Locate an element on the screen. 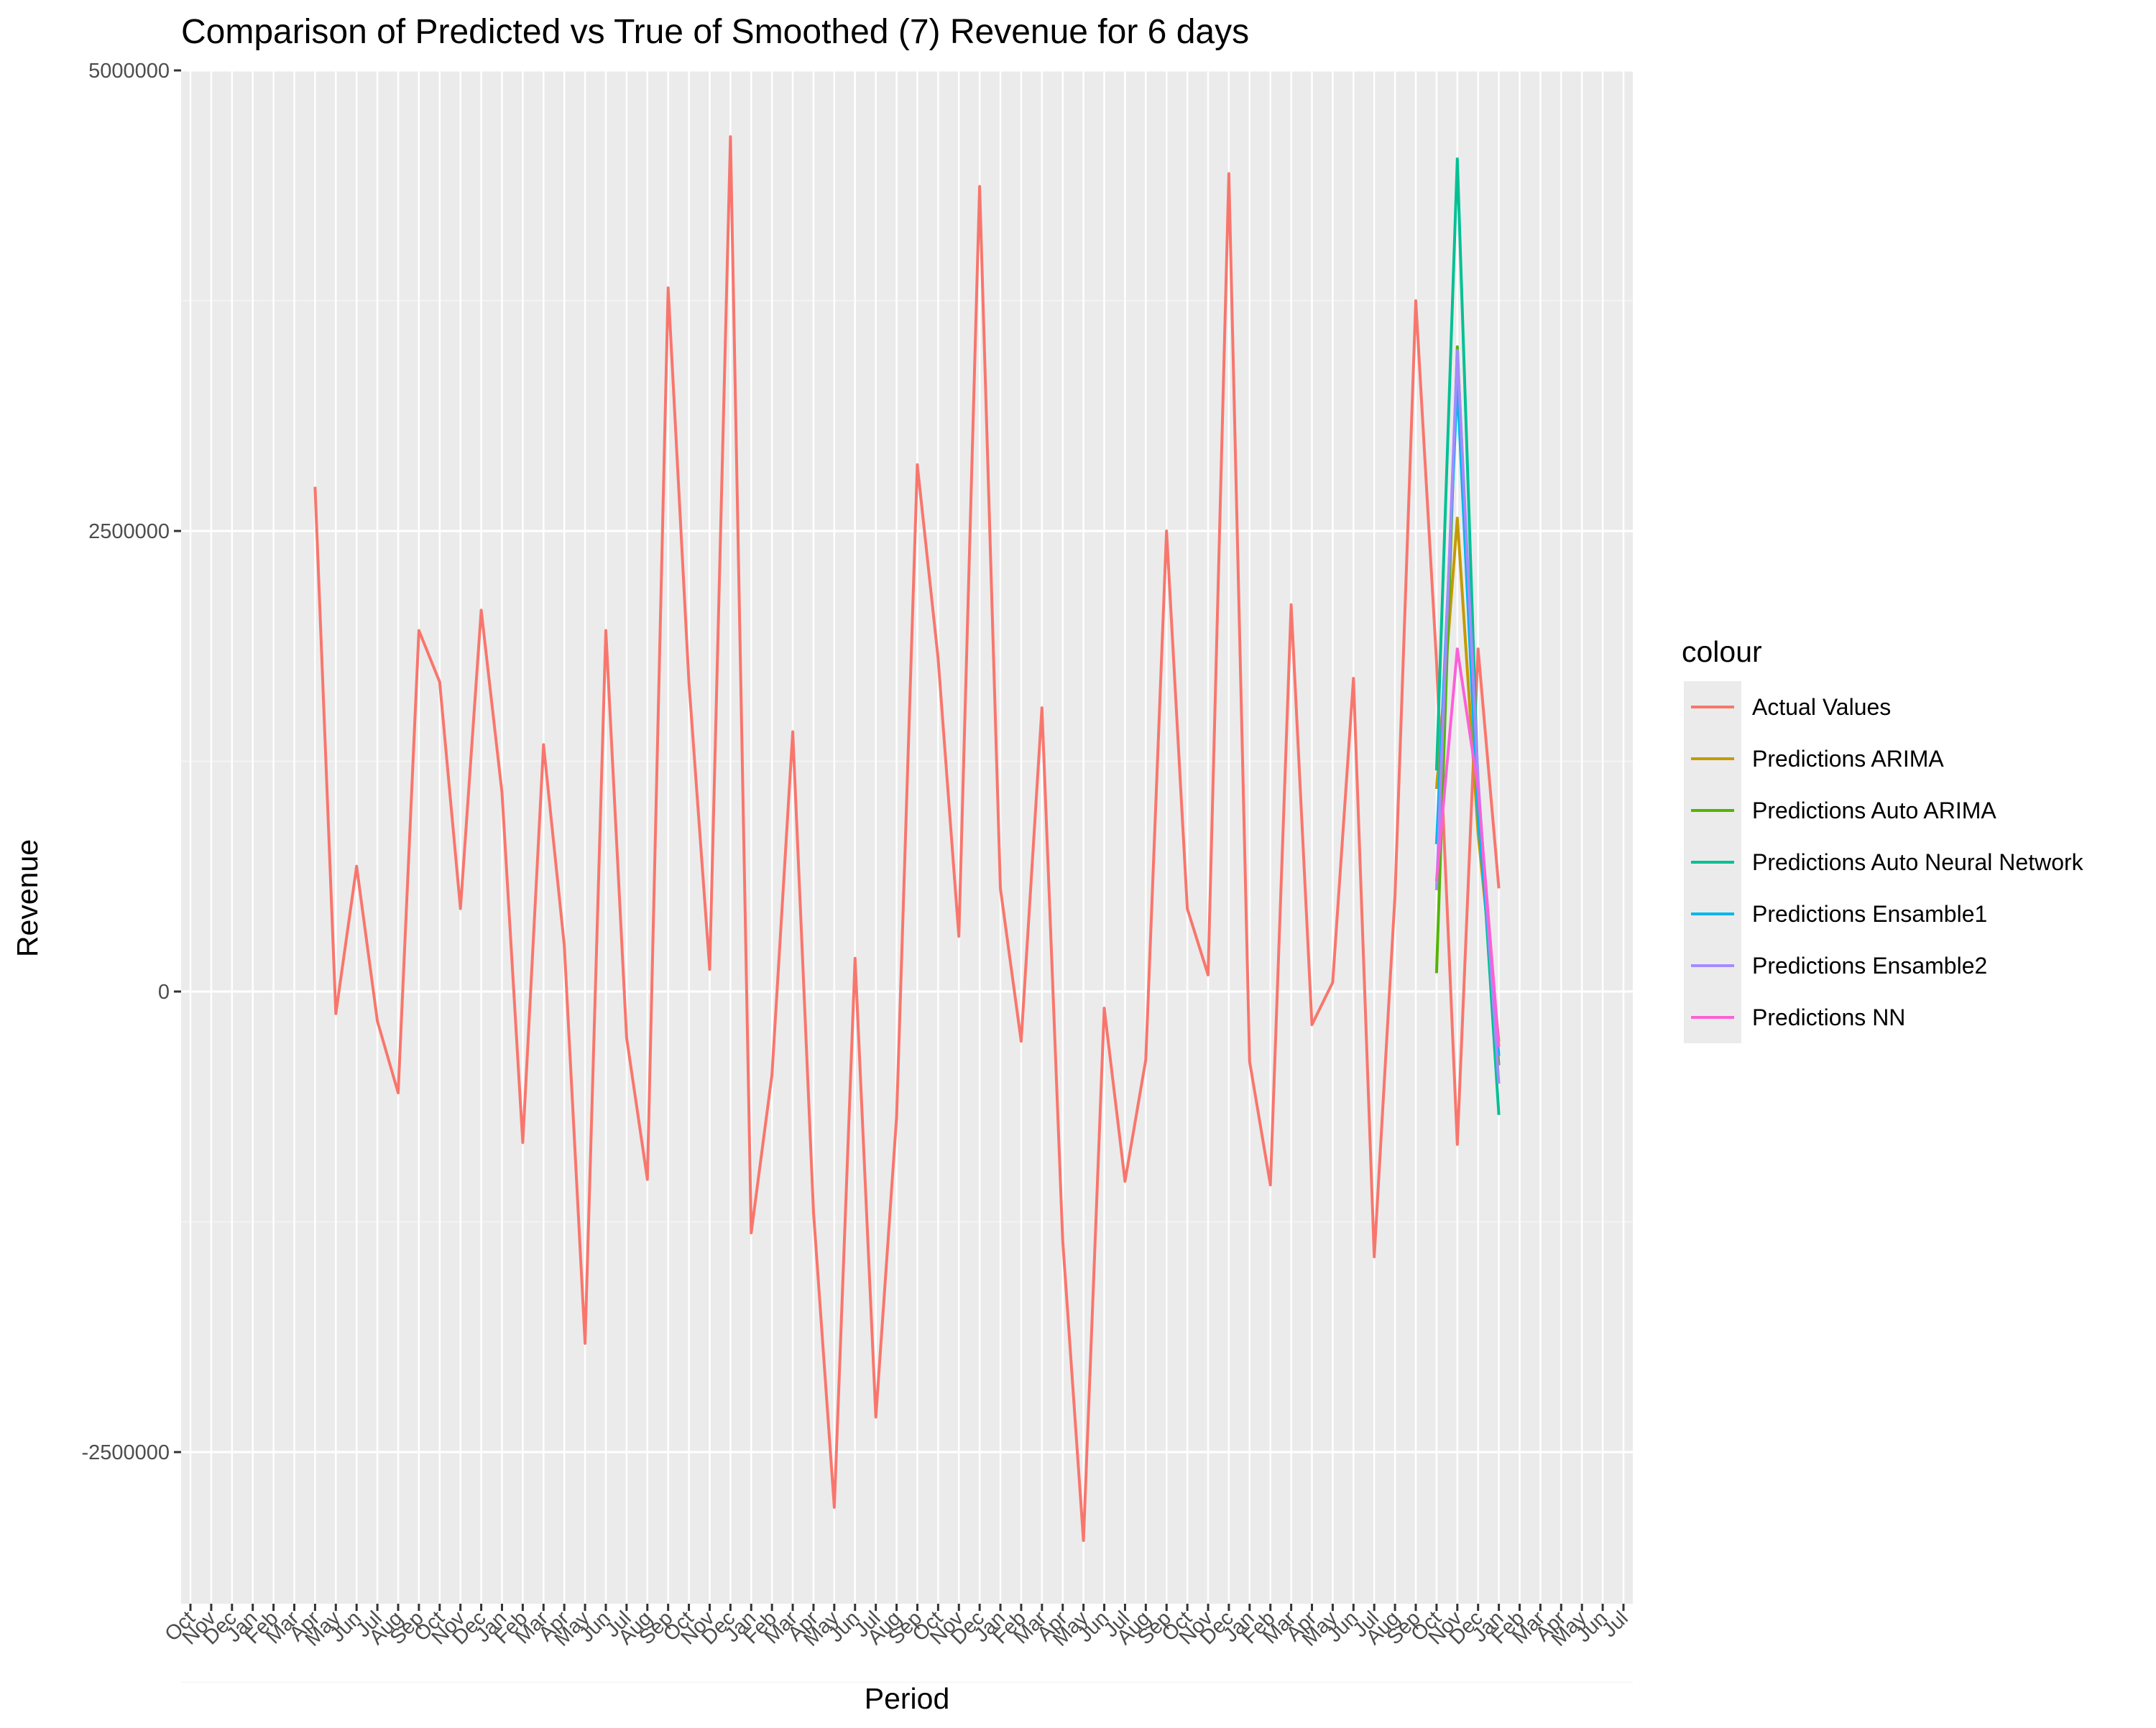  legend-label-predictions-ensamble1: Predictions Ensamble1 is located at coordinates (1870, 914).